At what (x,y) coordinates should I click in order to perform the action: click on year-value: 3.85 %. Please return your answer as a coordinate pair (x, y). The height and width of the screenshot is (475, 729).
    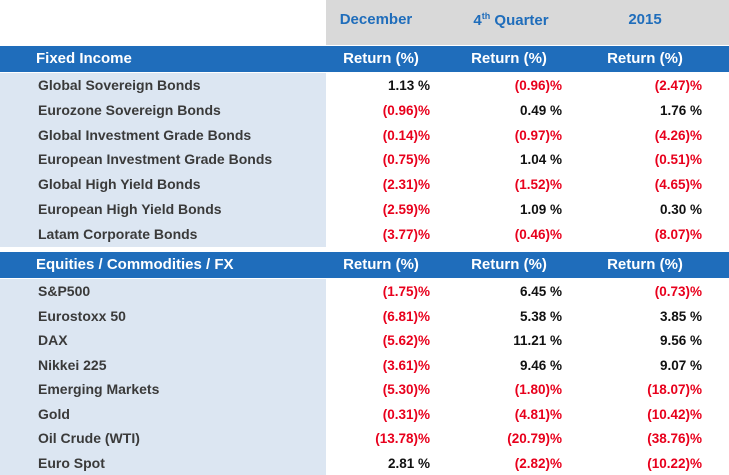
    Looking at the image, I should click on (680, 316).